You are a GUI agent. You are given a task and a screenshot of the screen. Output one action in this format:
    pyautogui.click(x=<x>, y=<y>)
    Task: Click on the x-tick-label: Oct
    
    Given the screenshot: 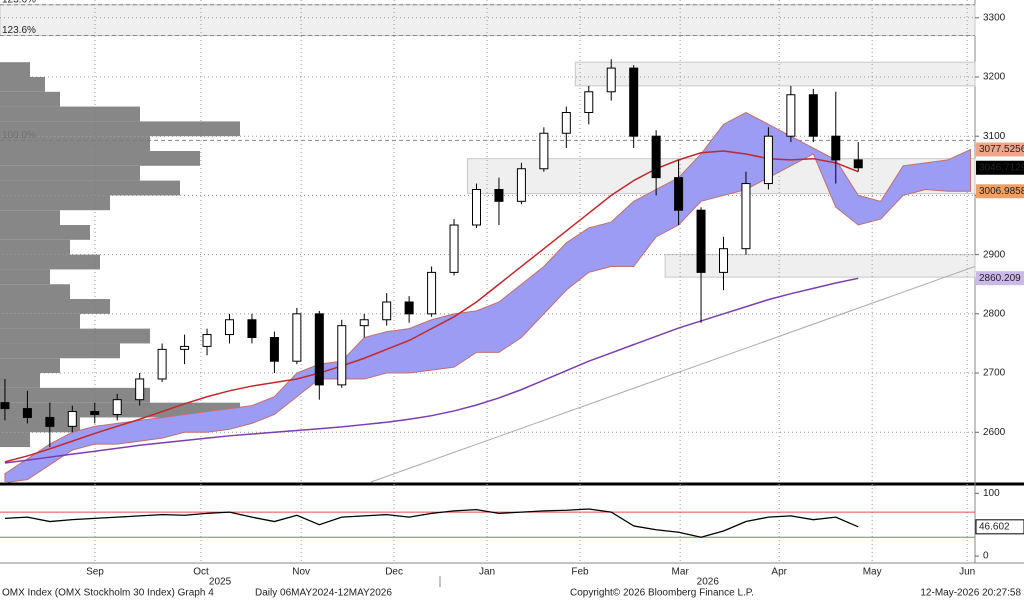 What is the action you would take?
    pyautogui.click(x=201, y=572)
    